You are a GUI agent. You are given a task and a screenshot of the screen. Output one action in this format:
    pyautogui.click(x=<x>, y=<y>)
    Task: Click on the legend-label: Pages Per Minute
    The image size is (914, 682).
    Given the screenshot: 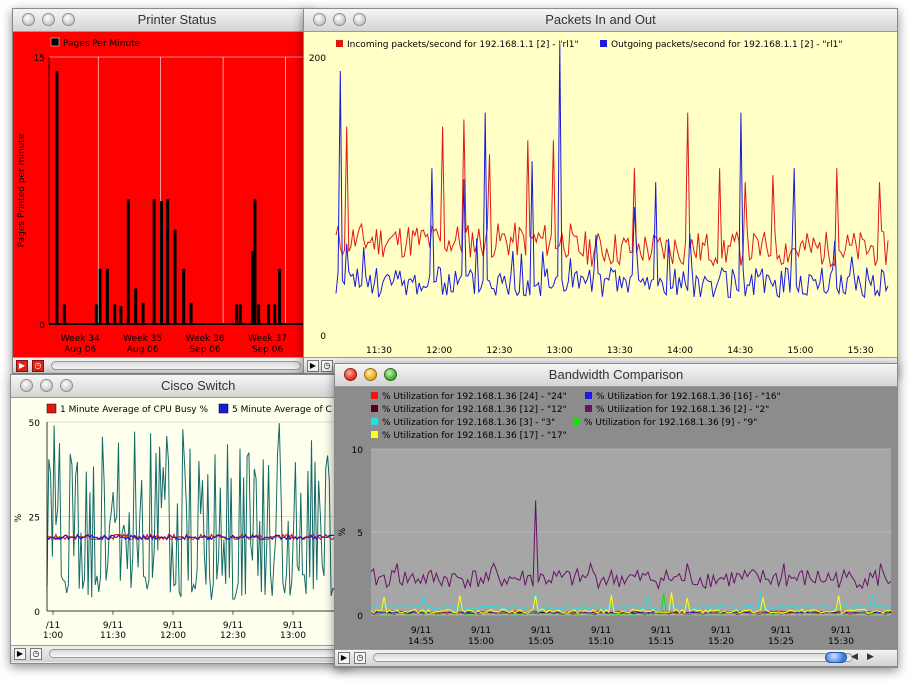 What is the action you would take?
    pyautogui.click(x=102, y=44)
    